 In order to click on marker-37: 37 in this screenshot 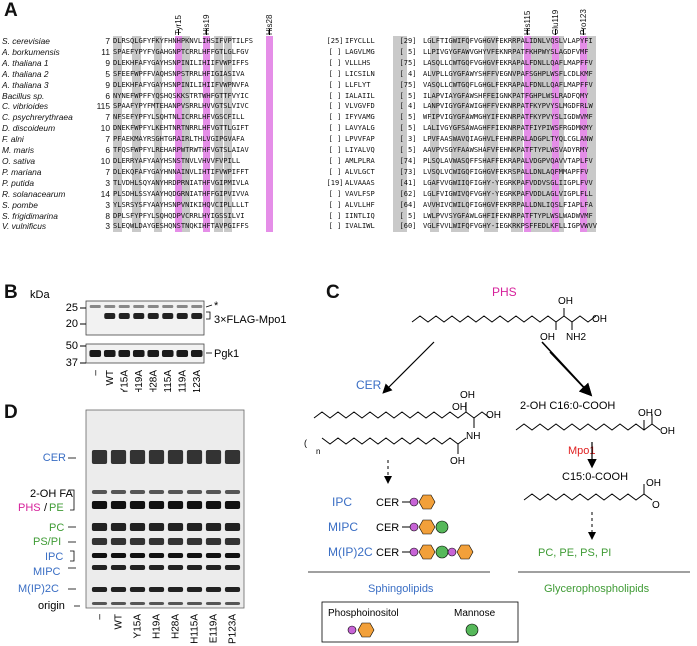, I will do `click(72, 363)`.